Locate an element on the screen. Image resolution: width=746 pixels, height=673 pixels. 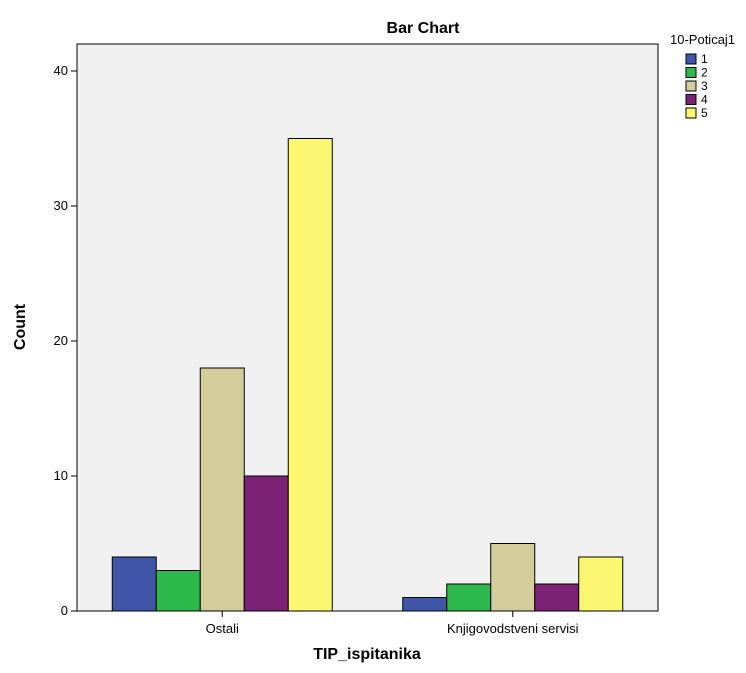
y-tick-label: 10 is located at coordinates (61, 475).